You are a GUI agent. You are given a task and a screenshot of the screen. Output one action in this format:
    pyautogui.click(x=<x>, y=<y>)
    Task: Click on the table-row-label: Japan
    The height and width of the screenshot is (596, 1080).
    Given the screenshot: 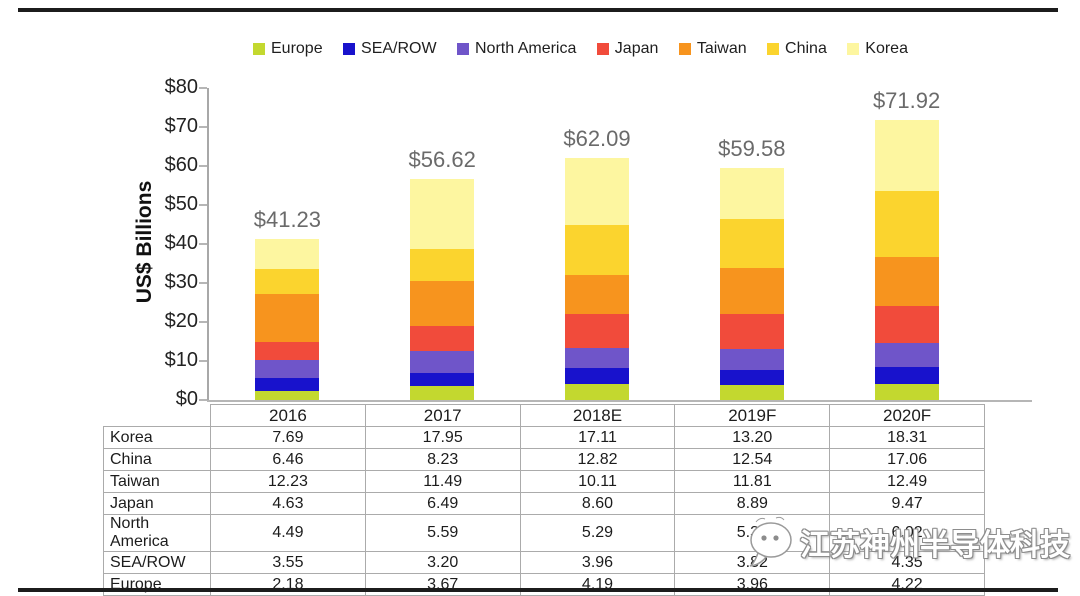 What is the action you would take?
    pyautogui.click(x=157, y=503)
    